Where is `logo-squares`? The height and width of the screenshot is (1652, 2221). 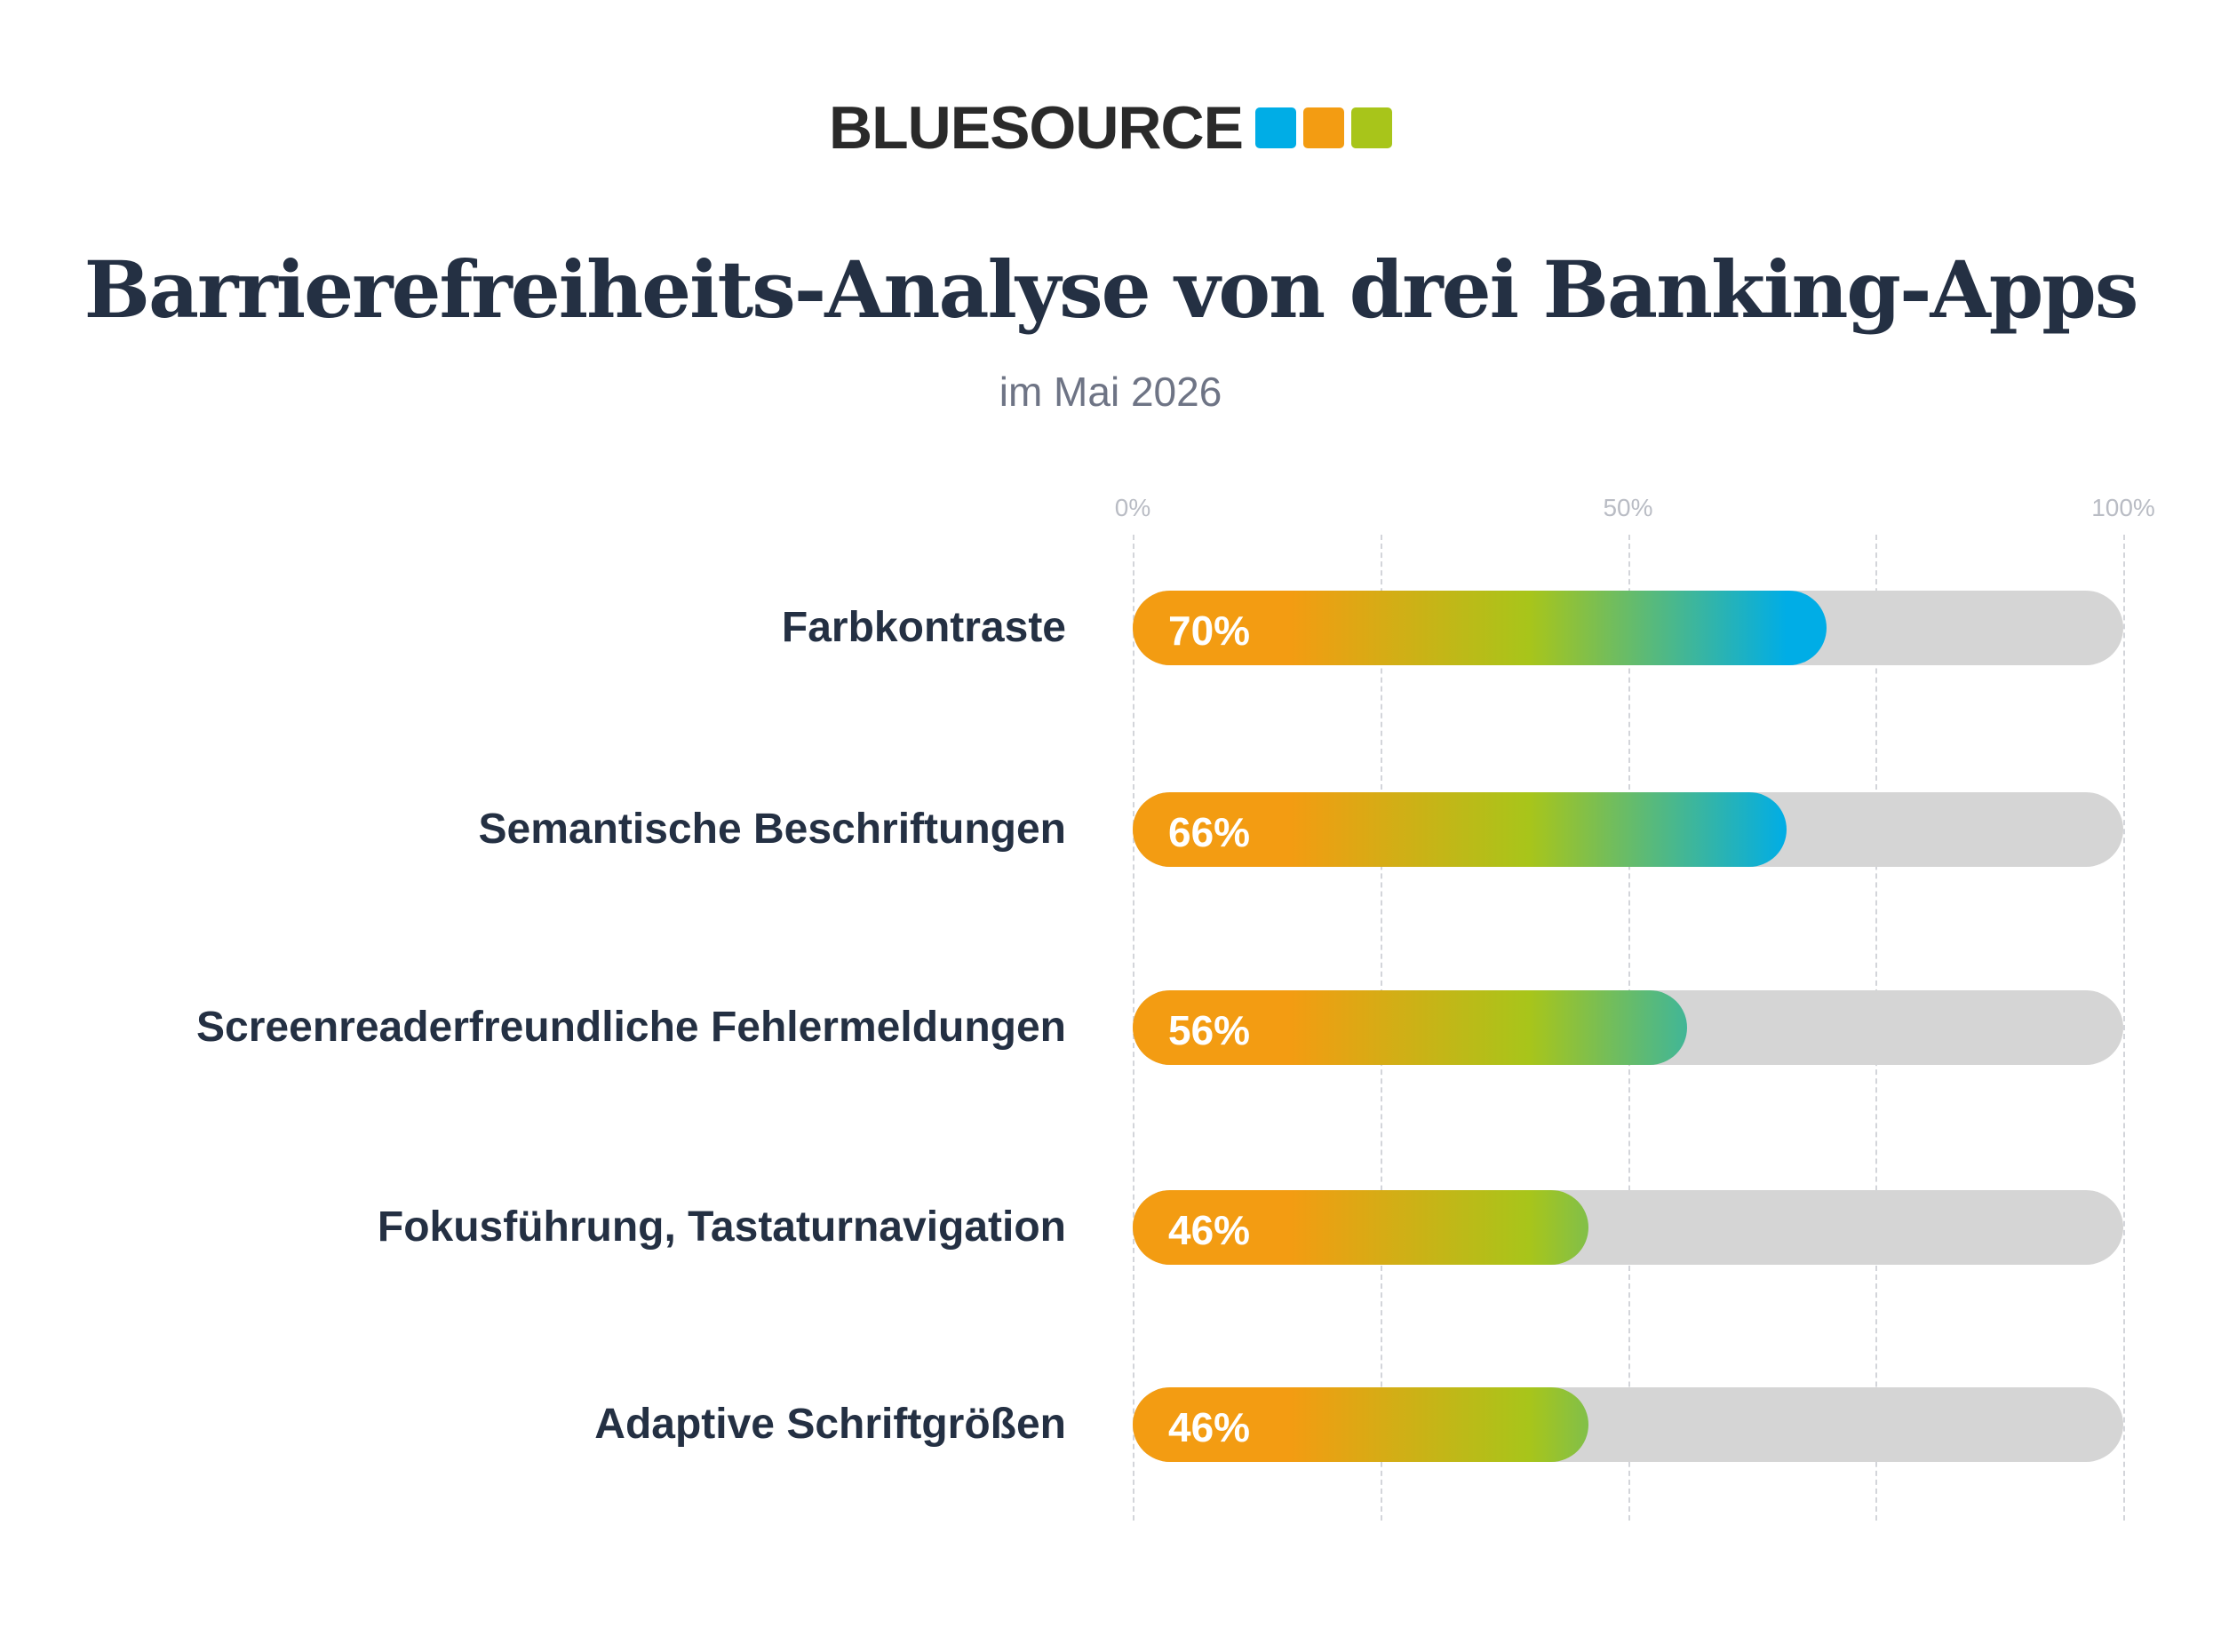 logo-squares is located at coordinates (1320, 127).